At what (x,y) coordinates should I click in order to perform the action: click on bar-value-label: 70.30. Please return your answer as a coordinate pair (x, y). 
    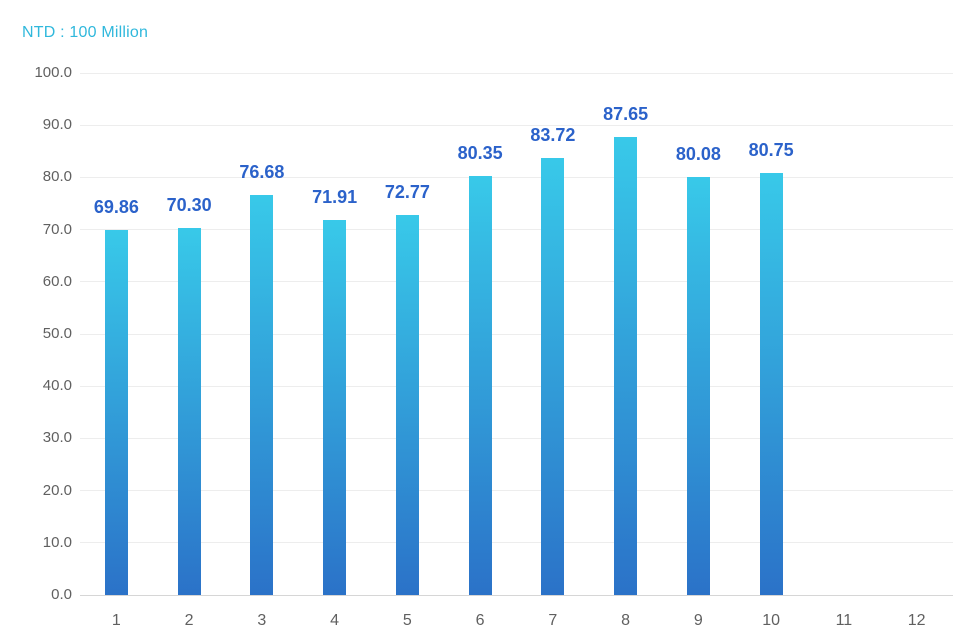
    Looking at the image, I should click on (189, 205).